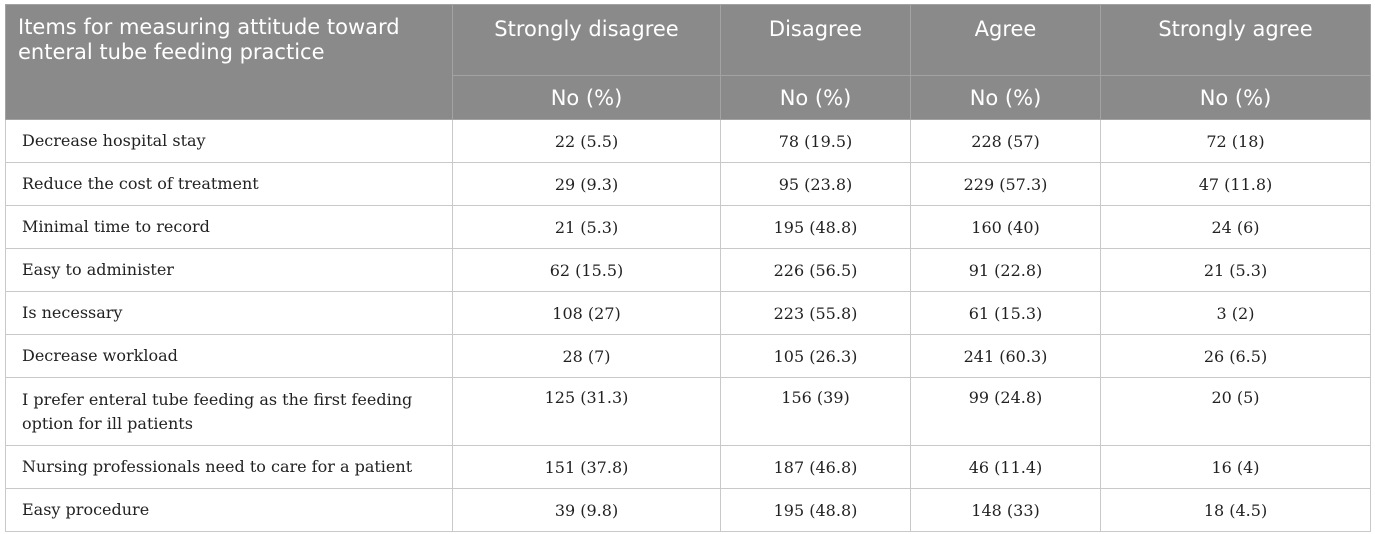 The height and width of the screenshot is (534, 1375). Describe the element at coordinates (586, 227) in the screenshot. I see `cell-strongly-disagree: 21 (5.3)` at that location.